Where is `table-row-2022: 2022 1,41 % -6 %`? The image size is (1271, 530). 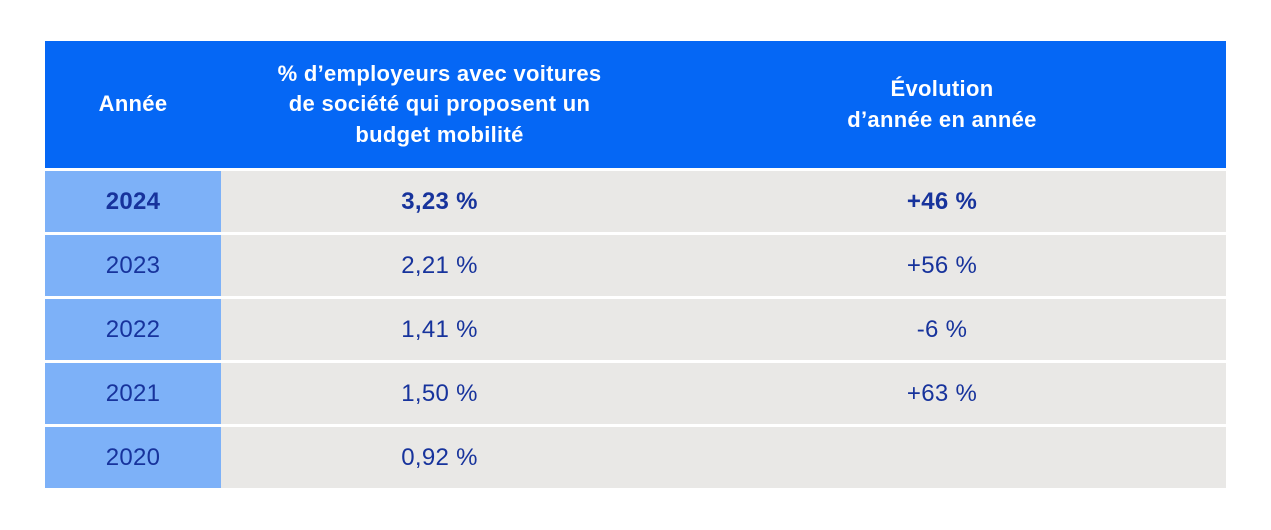
table-row-2022: 2022 1,41 % -6 % is located at coordinates (635, 329).